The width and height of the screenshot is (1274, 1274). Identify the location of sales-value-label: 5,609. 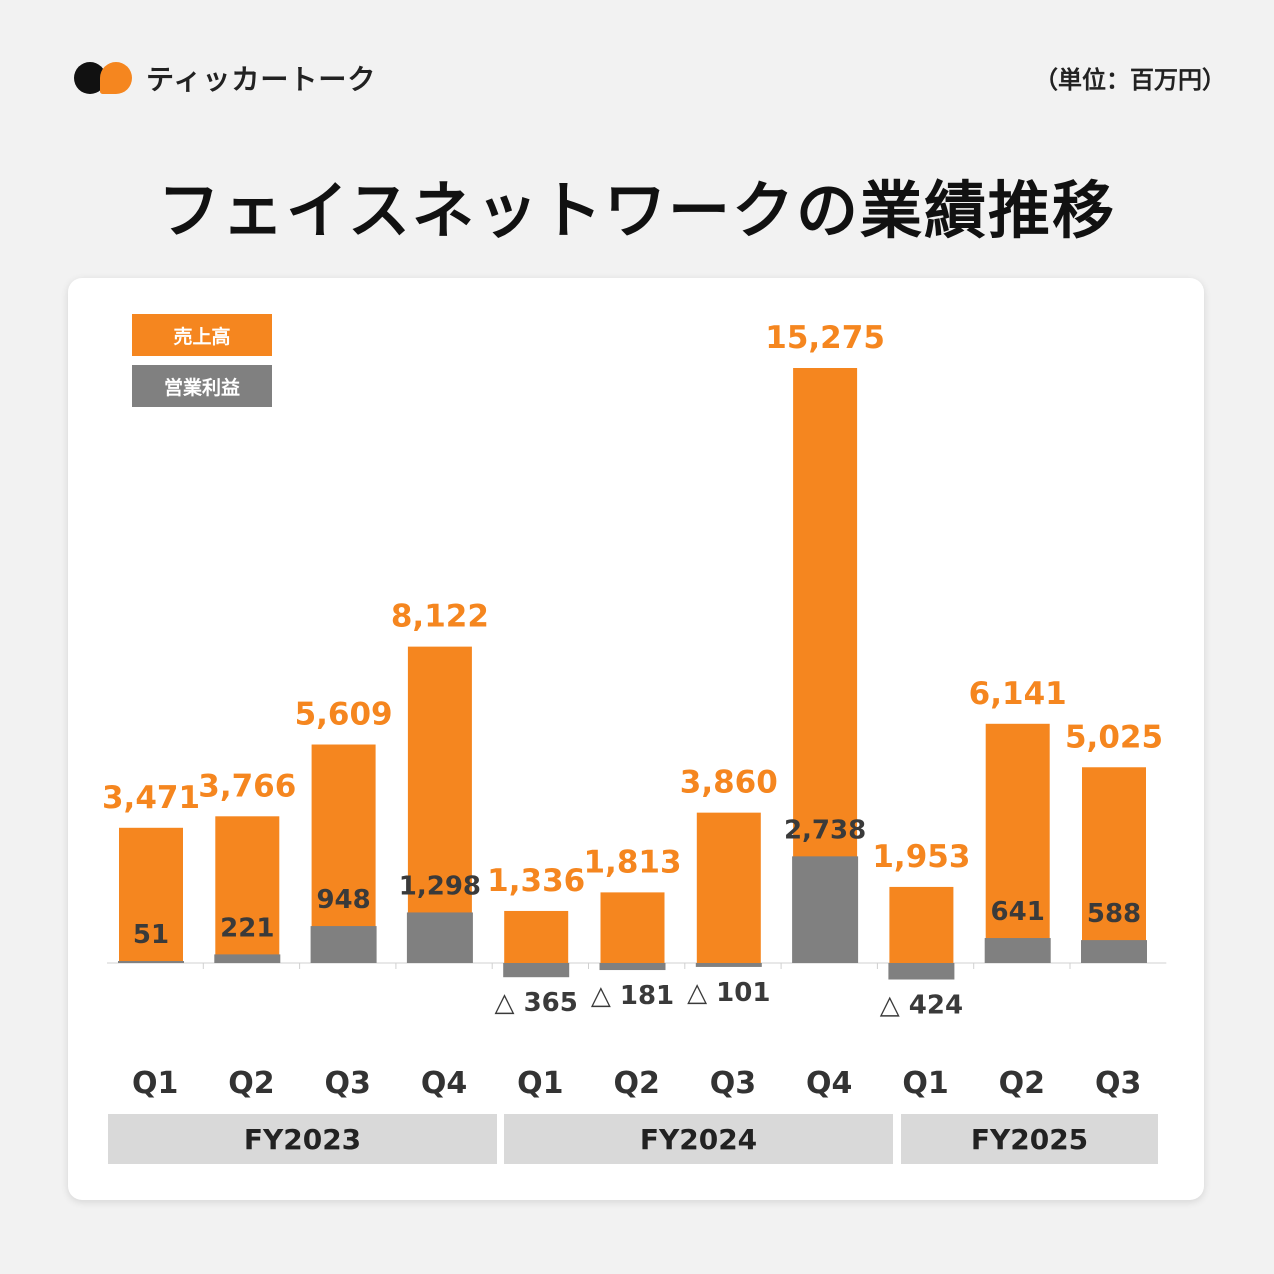
(344, 715).